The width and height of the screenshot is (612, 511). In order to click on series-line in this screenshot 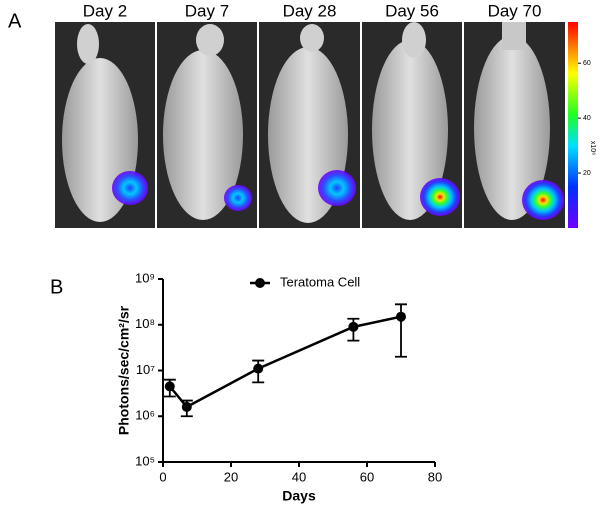, I will do `click(285, 362)`.